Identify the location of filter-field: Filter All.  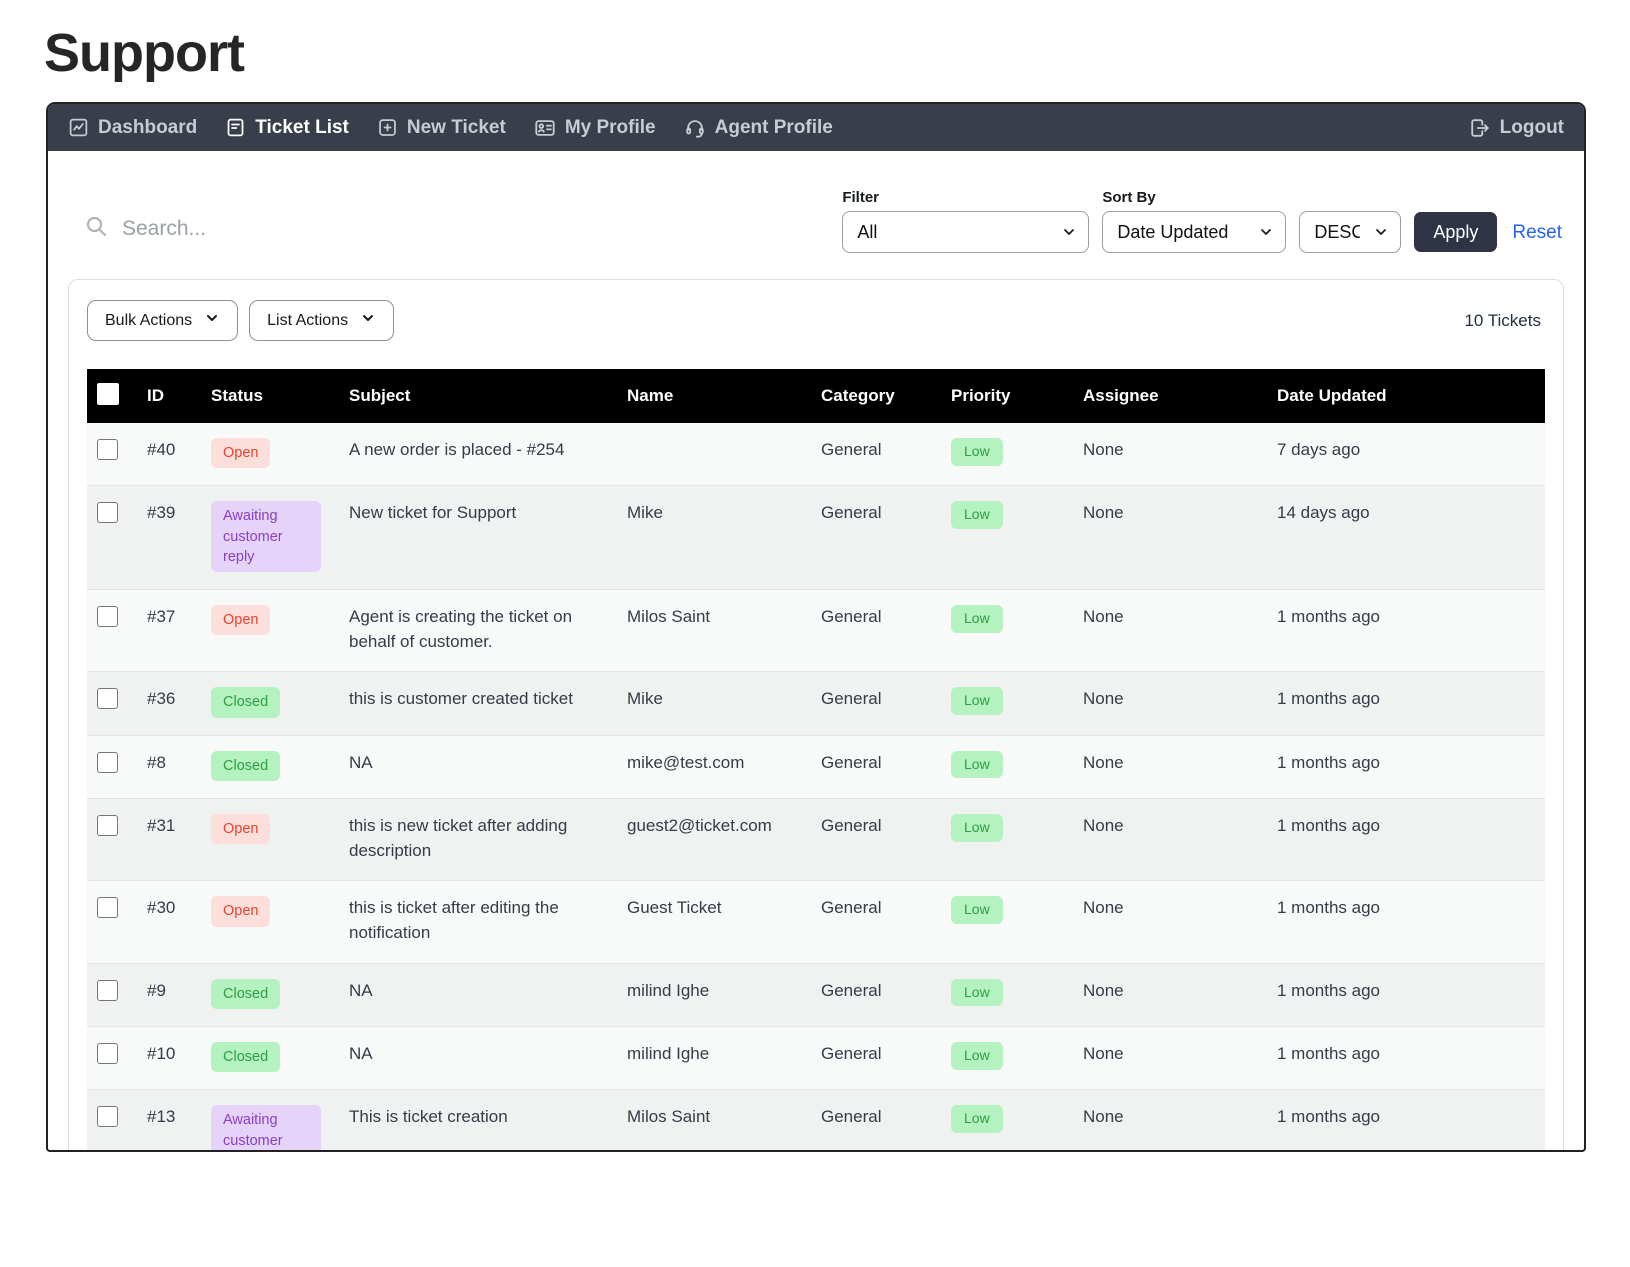
(966, 221).